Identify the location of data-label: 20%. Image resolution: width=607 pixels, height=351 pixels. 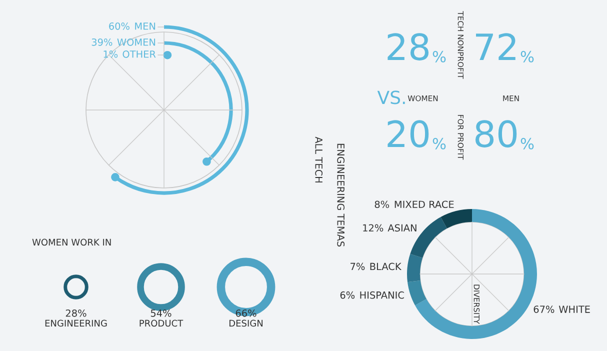
(417, 135).